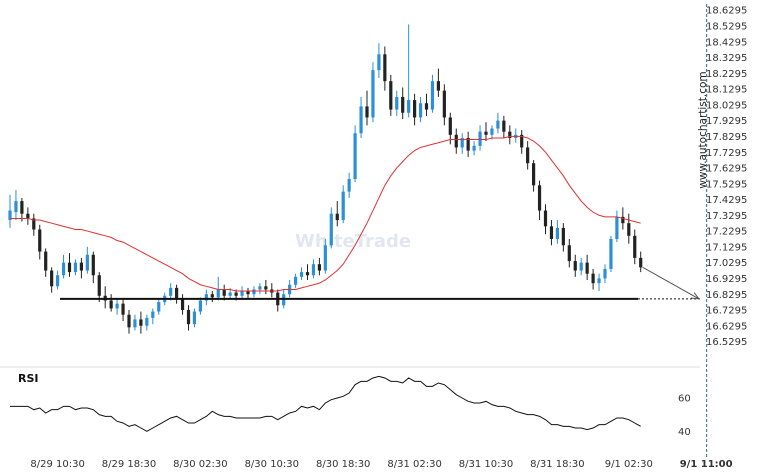 Image resolution: width=760 pixels, height=475 pixels. Describe the element at coordinates (726, 27) in the screenshot. I see `price-tick-label: 18.5295` at that location.